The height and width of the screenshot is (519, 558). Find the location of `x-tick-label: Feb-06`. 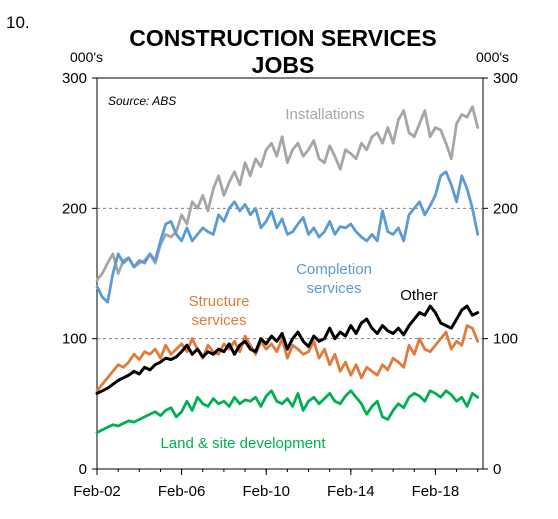

x-tick-label: Feb-06 is located at coordinates (182, 491).